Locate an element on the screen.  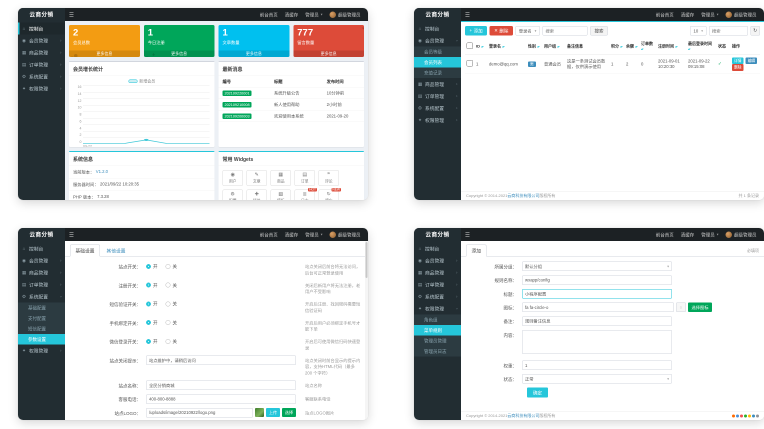
refresh-button: ↻ is located at coordinates (755, 31).